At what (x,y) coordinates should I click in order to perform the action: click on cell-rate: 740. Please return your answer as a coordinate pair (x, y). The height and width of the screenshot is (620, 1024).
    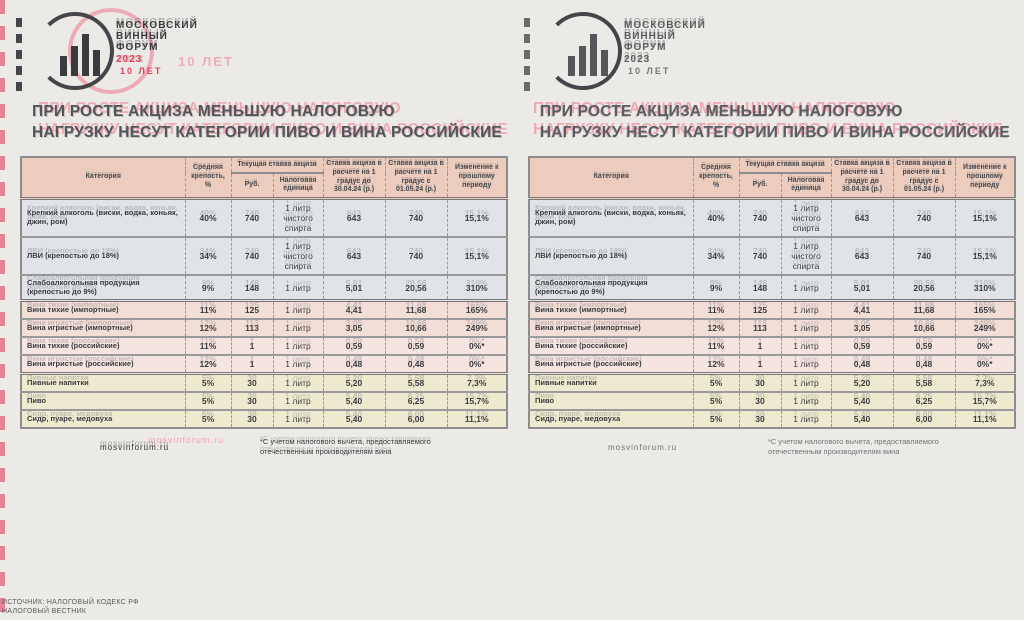
    Looking at the image, I should click on (759, 255).